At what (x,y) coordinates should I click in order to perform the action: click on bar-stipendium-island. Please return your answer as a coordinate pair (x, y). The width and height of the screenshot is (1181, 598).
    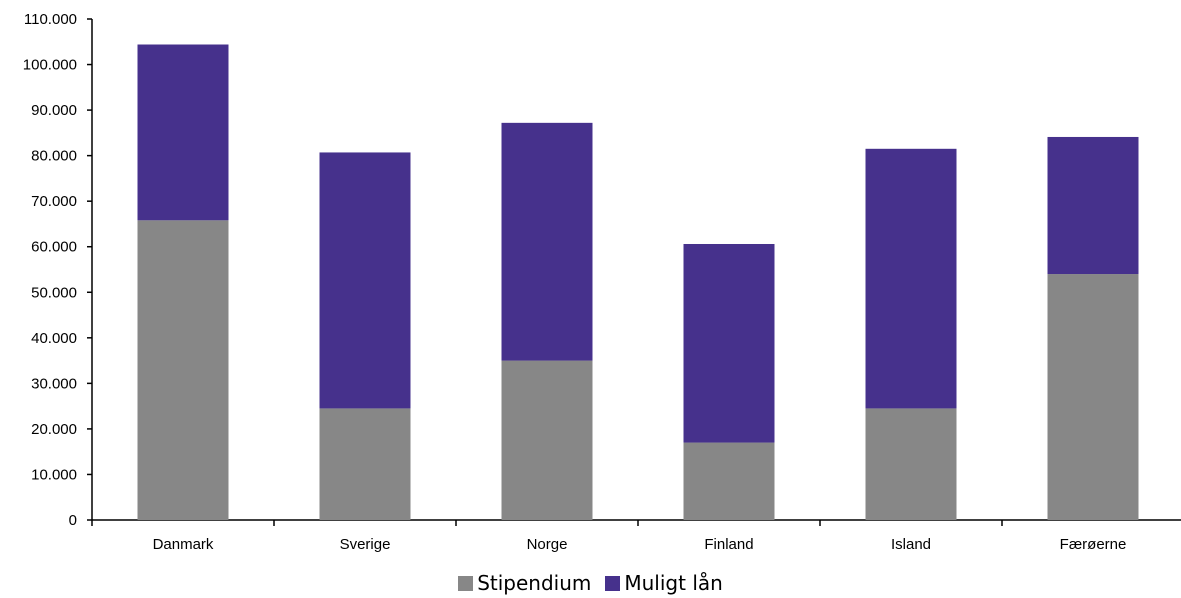
    Looking at the image, I should click on (911, 464).